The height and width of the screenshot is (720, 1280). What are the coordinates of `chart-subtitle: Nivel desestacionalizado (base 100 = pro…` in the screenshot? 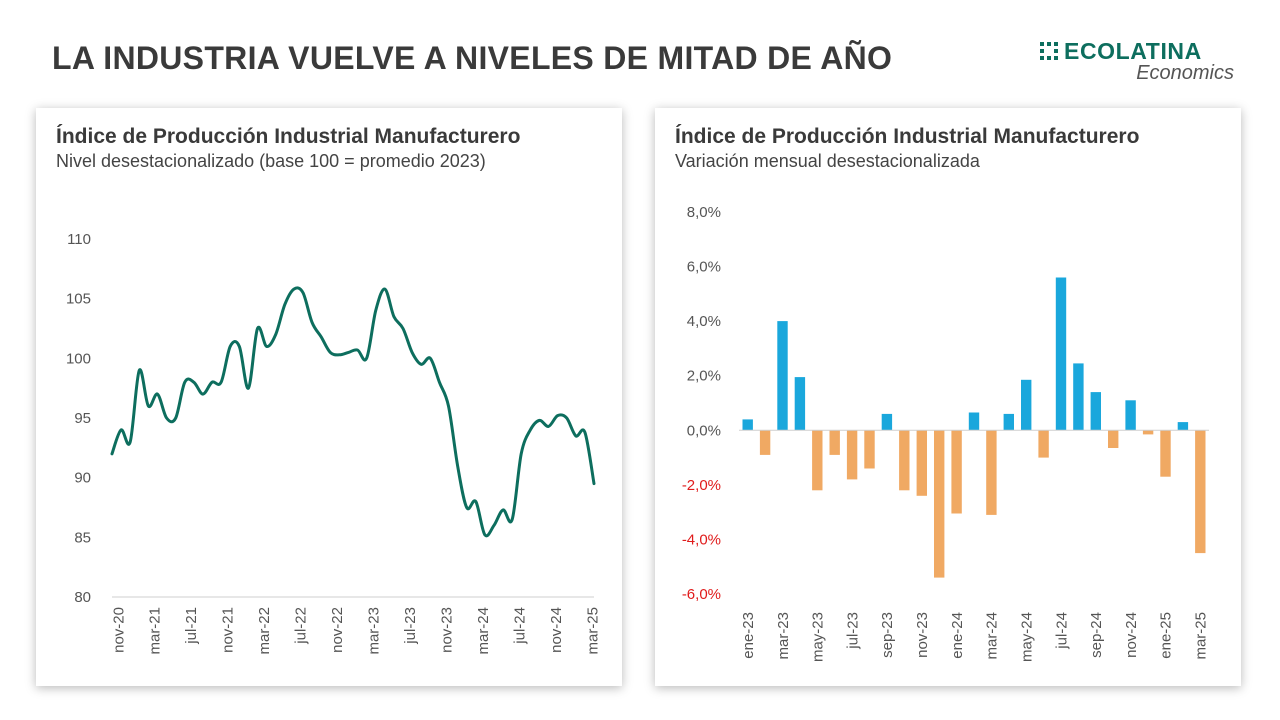 It's located at (271, 161).